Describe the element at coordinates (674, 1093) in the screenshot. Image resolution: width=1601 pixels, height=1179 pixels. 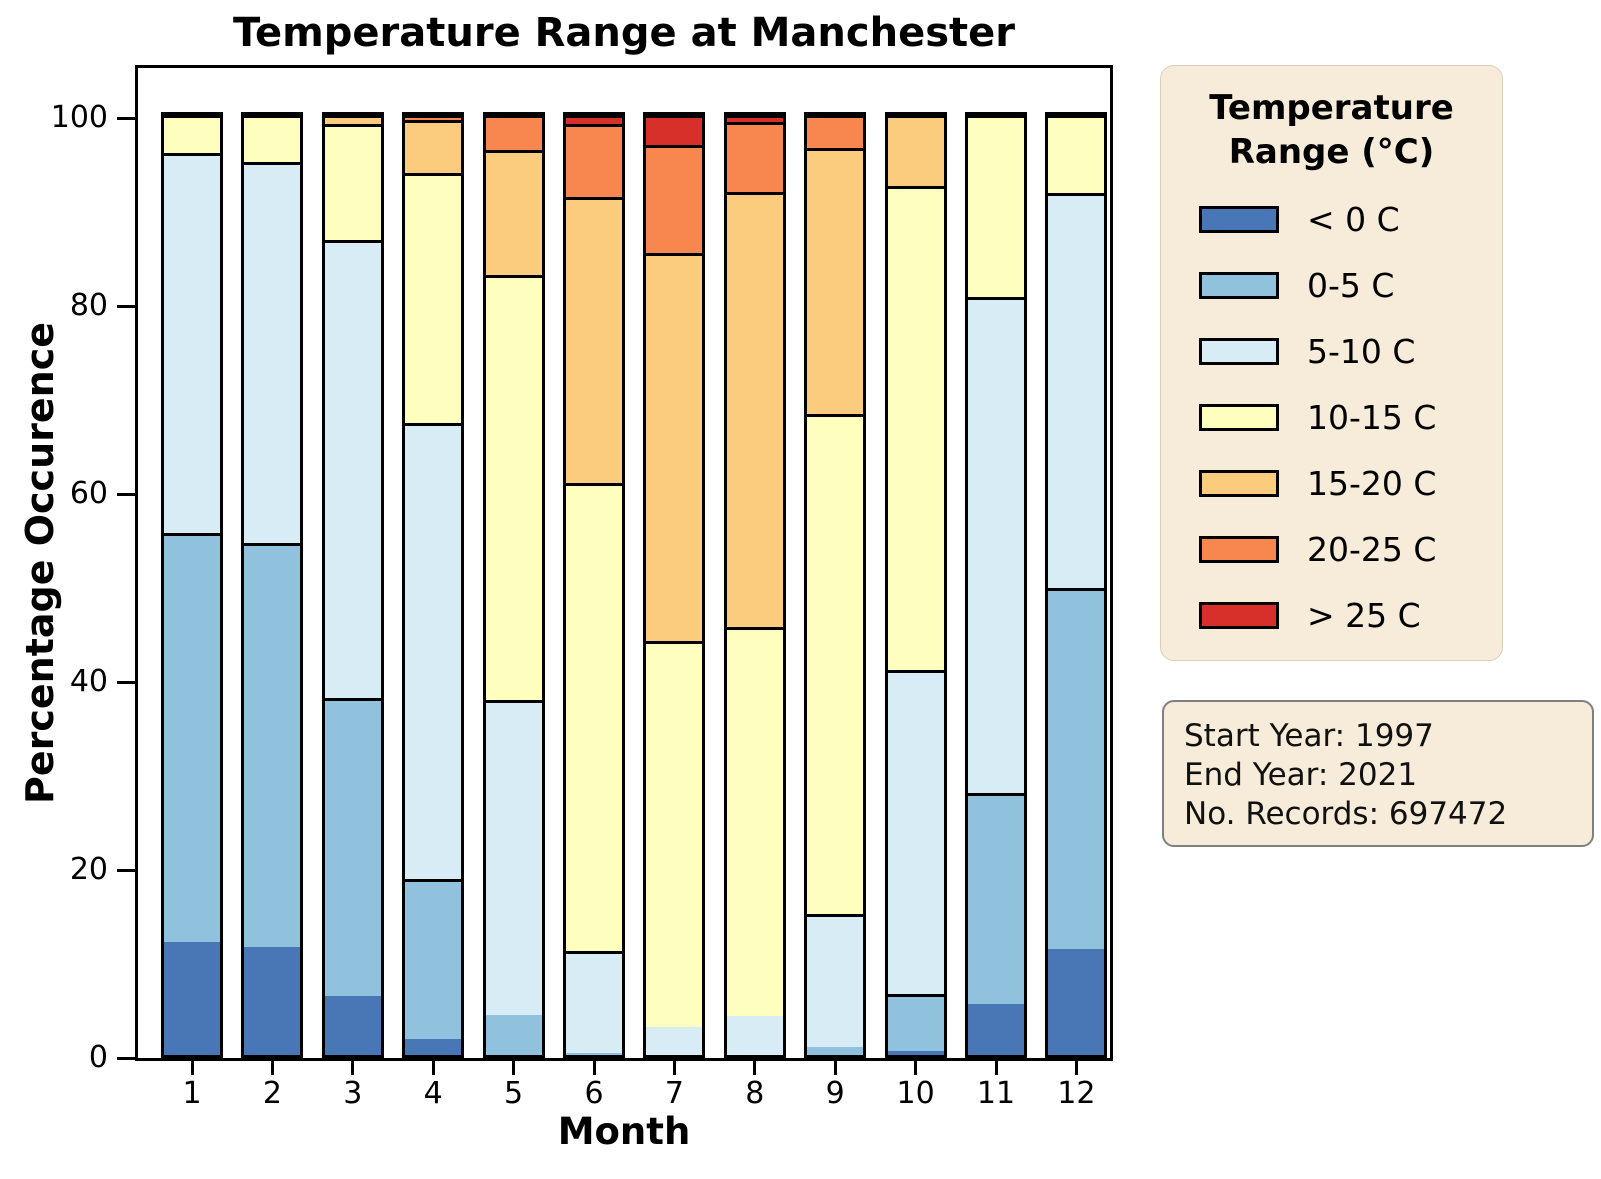
I see `x-tick-label: 7` at that location.